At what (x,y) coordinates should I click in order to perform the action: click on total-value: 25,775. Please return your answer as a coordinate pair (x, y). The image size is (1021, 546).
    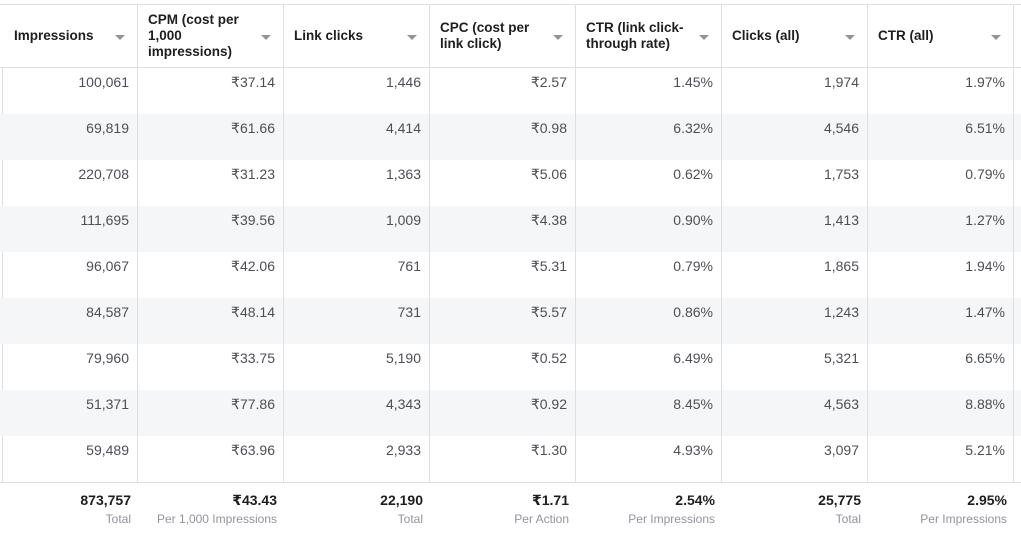
    Looking at the image, I should click on (839, 500).